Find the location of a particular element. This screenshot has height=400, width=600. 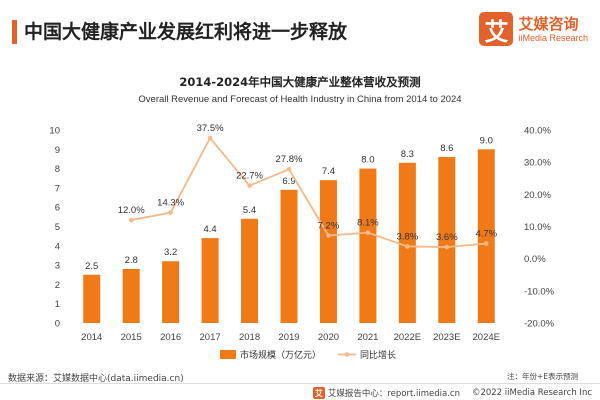

bar-value-label: 2.5 is located at coordinates (91, 266).